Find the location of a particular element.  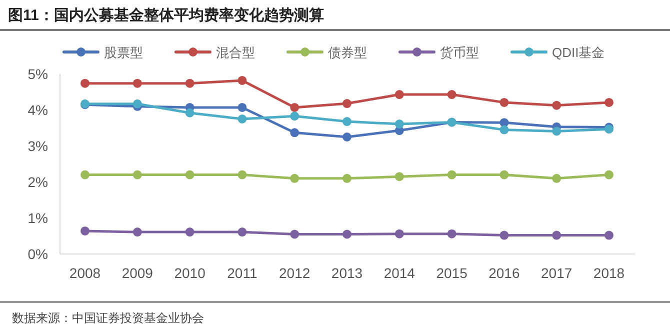

y-tick-label: 0% is located at coordinates (38, 254).